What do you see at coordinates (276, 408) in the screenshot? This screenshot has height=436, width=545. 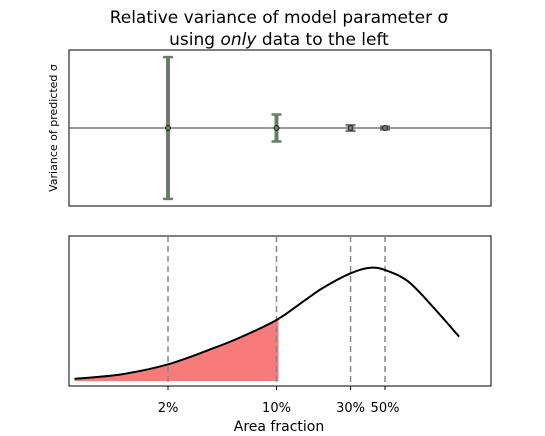 I see `x-tick-label-10: 10%` at bounding box center [276, 408].